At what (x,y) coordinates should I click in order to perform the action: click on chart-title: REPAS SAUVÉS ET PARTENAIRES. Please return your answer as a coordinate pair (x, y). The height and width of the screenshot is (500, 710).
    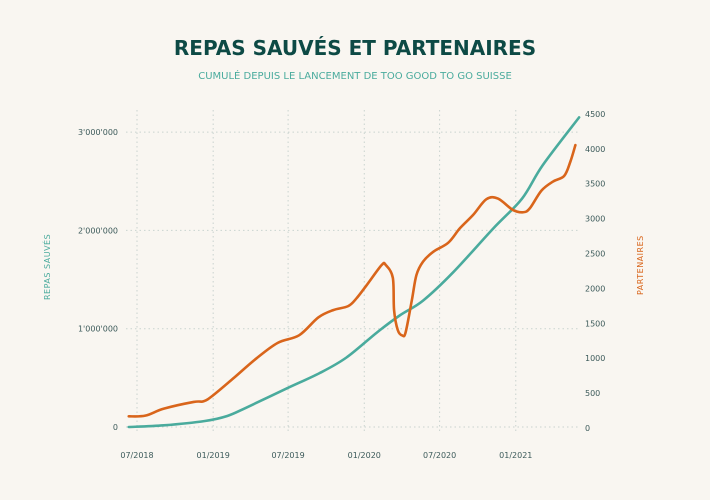
    Looking at the image, I should click on (355, 48).